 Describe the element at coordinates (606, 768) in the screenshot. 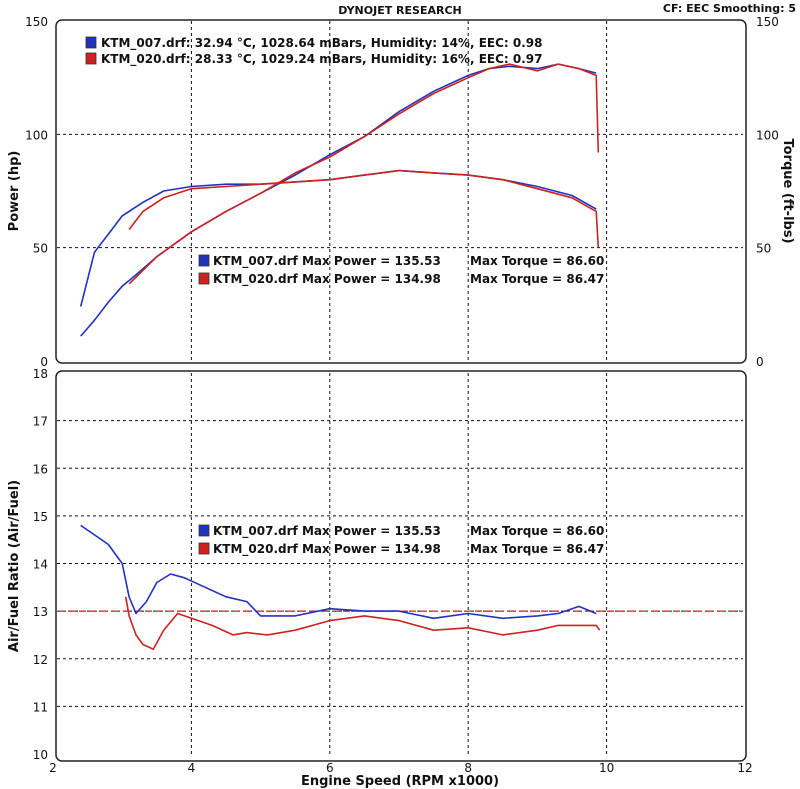

I see `x-tick-label: 10` at that location.